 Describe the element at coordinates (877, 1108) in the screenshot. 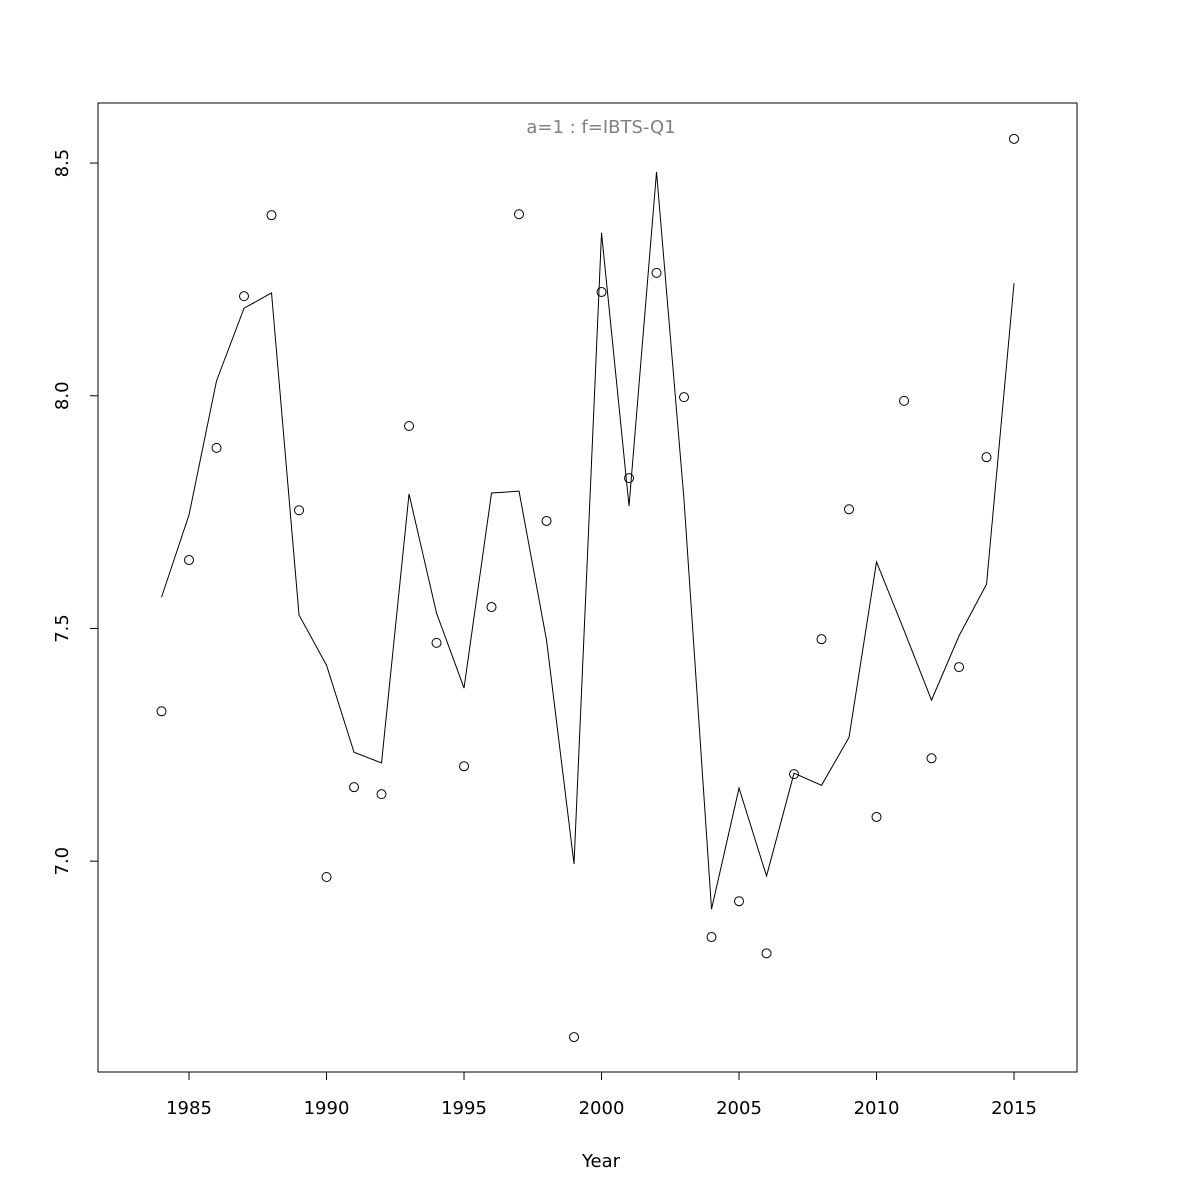

I see `x-tick-label: 2010` at that location.